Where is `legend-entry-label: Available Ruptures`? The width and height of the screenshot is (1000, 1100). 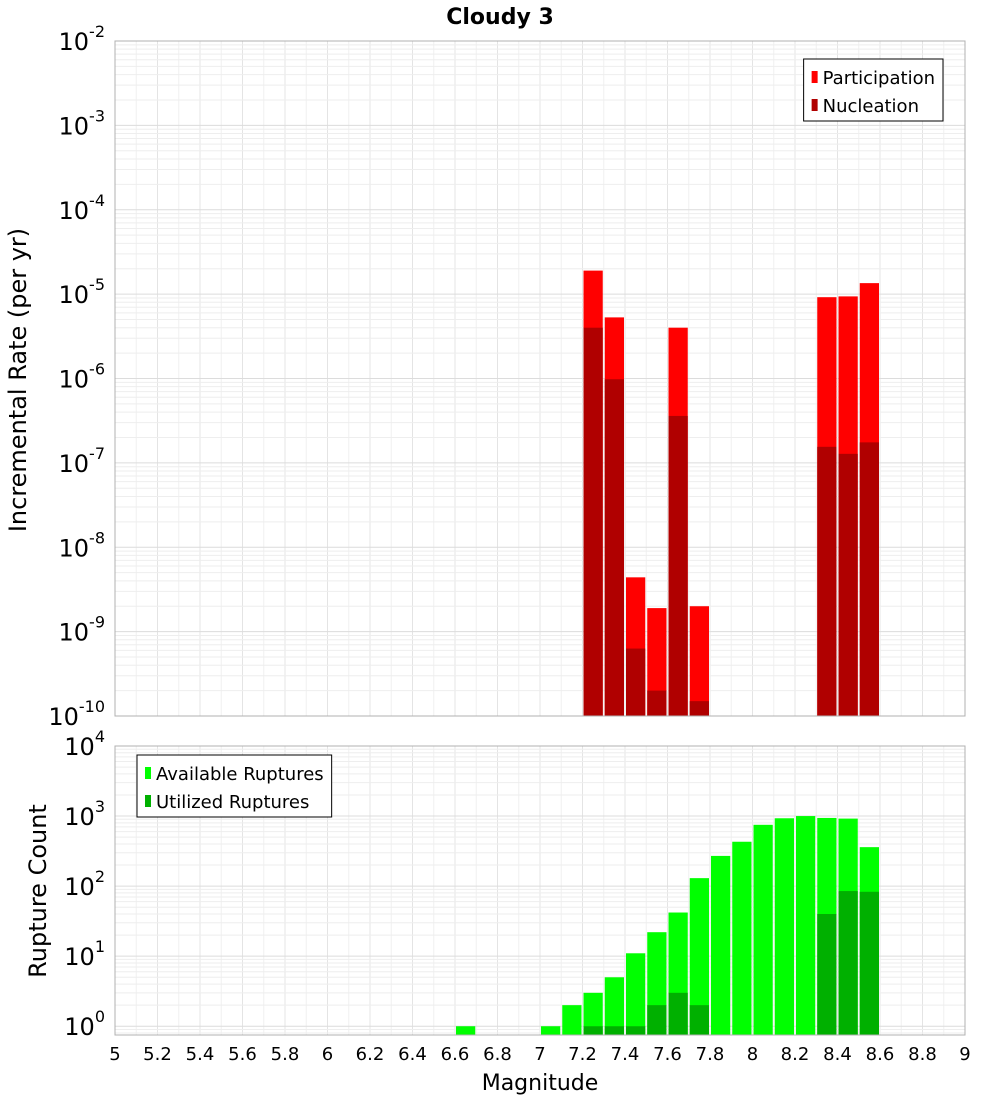
legend-entry-label: Available Ruptures is located at coordinates (240, 774).